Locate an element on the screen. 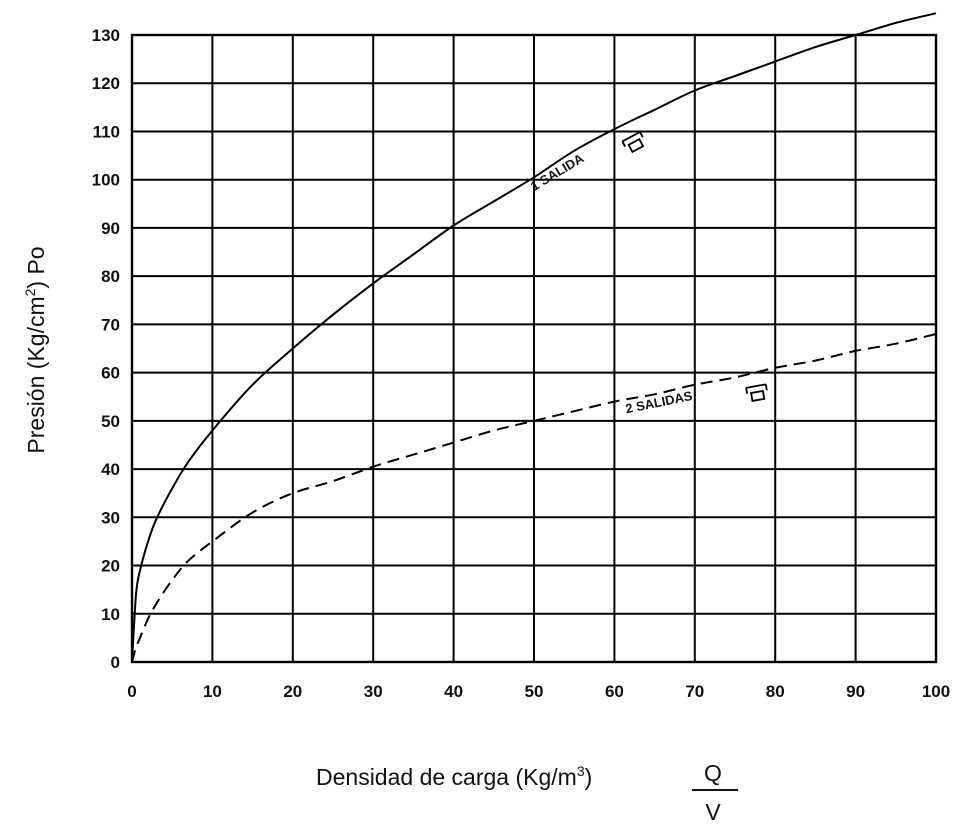 The image size is (962, 838). y-tick-label: 100 is located at coordinates (106, 180).